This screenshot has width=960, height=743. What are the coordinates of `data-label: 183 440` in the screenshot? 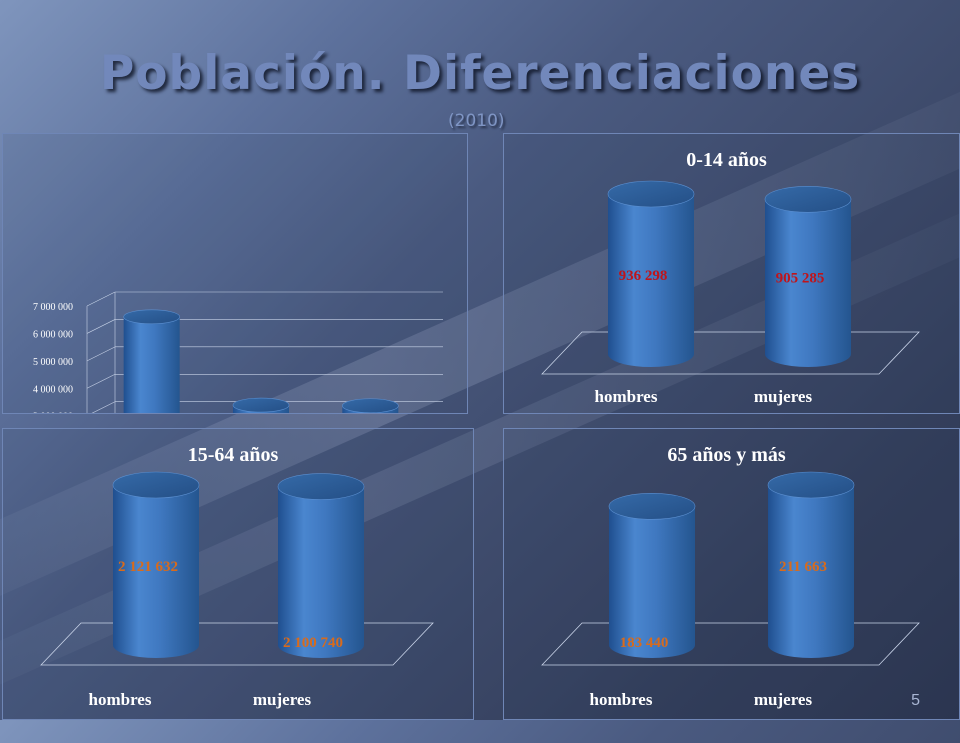 It's located at (644, 643).